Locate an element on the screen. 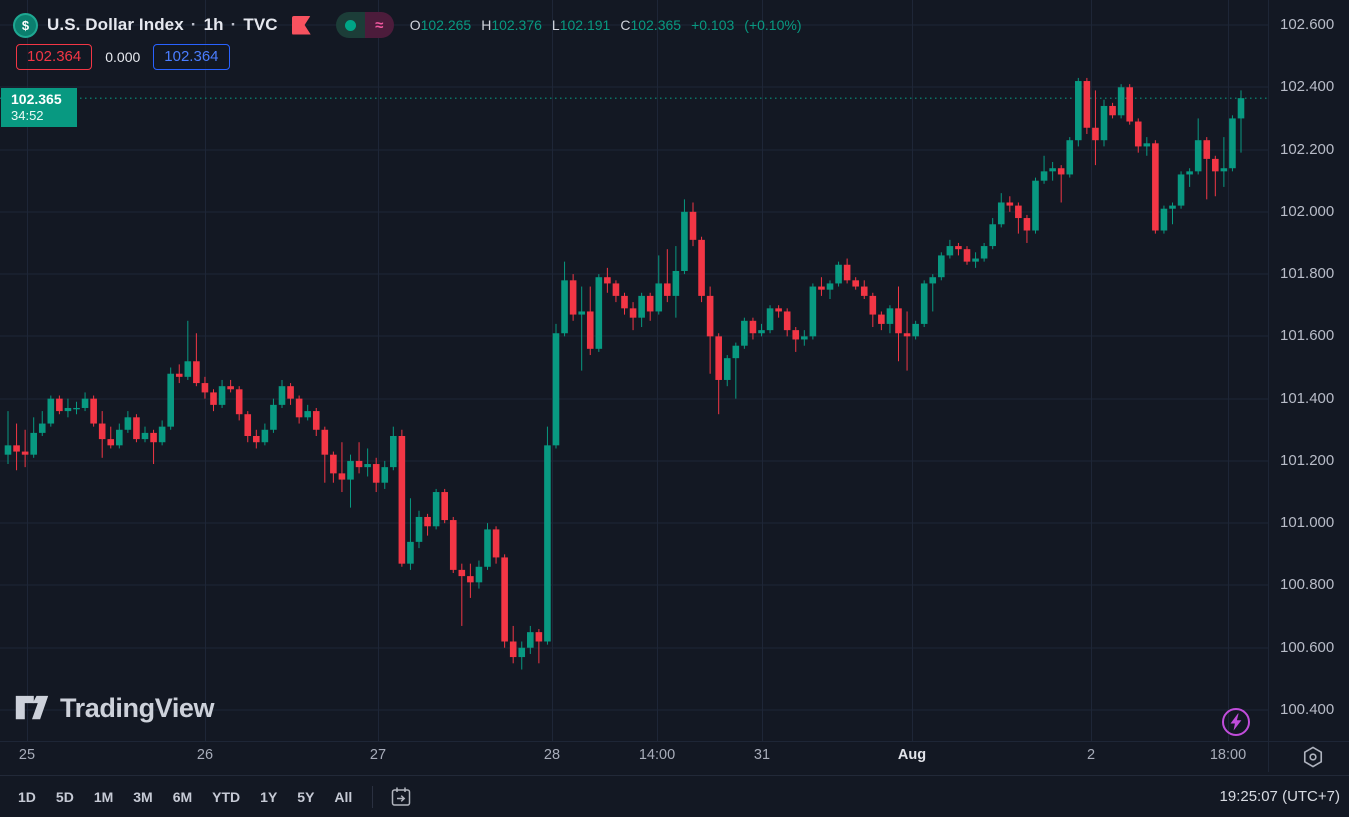  close-value: 102.365 is located at coordinates (656, 25).